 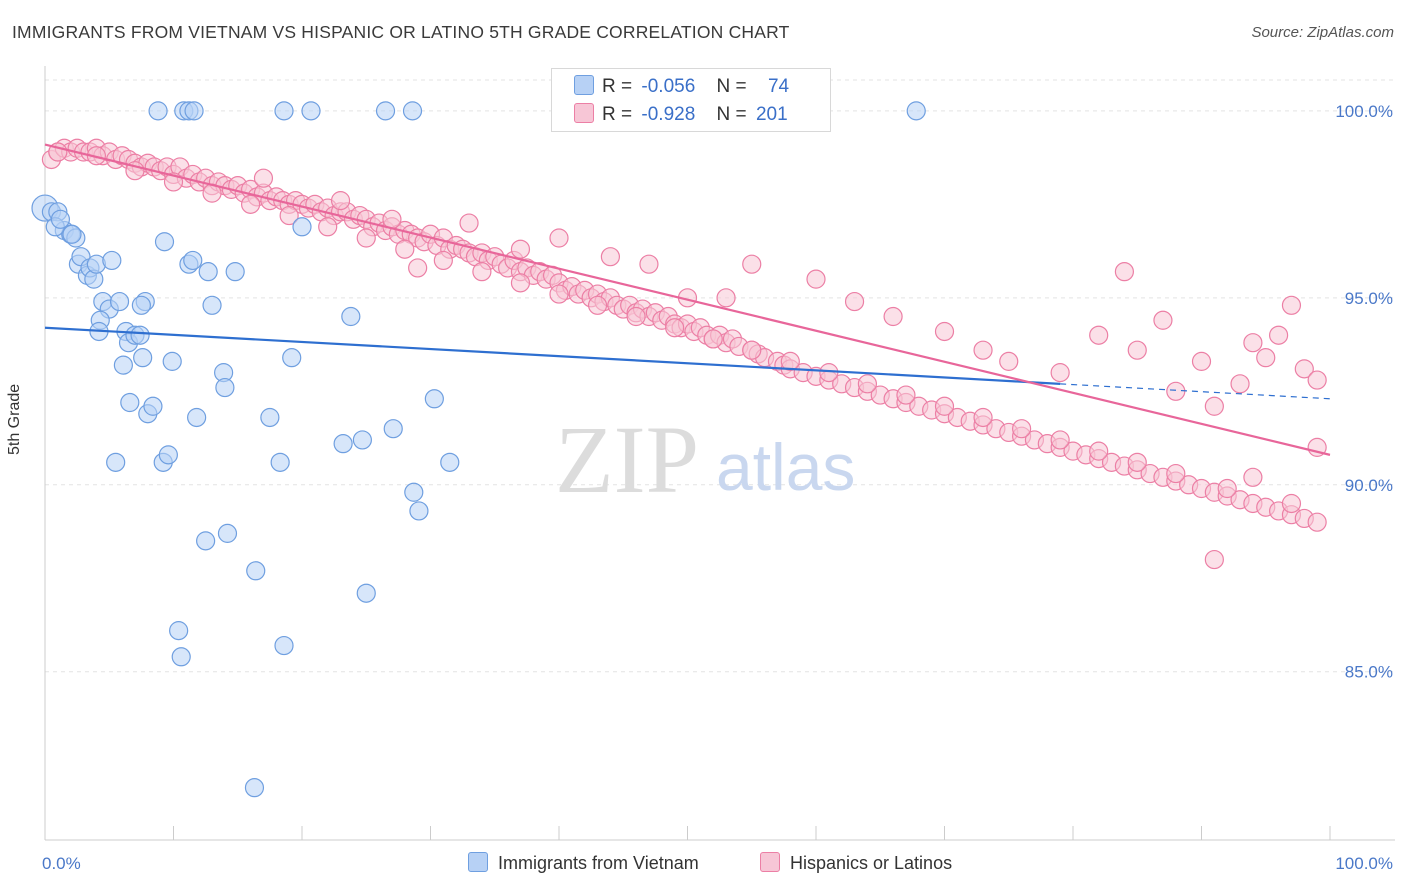 What do you see at coordinates (61, 863) in the screenshot?
I see `x-tick-label-min: 0.0%` at bounding box center [61, 863].